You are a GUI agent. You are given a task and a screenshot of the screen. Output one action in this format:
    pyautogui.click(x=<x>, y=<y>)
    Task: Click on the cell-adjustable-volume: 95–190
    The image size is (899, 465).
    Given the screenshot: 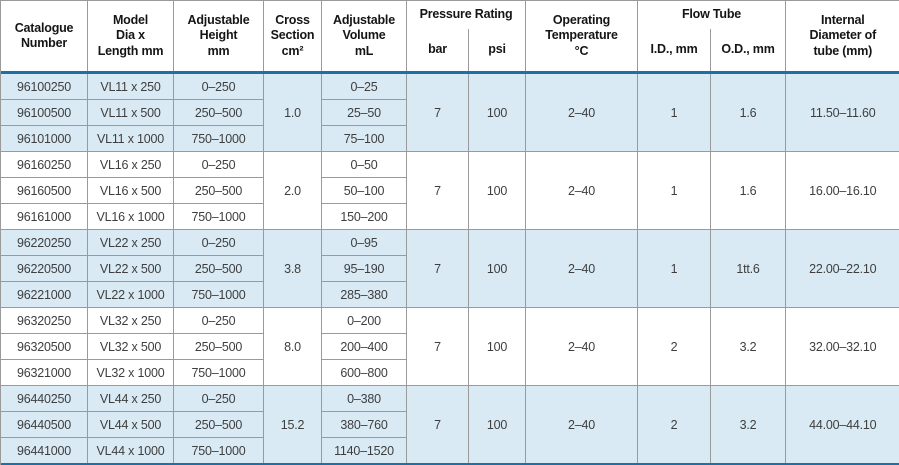 What is the action you would take?
    pyautogui.click(x=364, y=268)
    